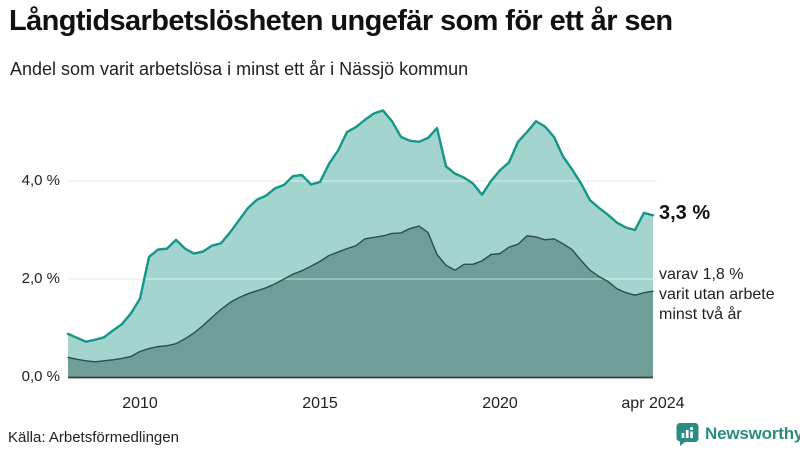  What do you see at coordinates (93, 437) in the screenshot?
I see `source-credit: Källa: Arbetsförmedlingen` at bounding box center [93, 437].